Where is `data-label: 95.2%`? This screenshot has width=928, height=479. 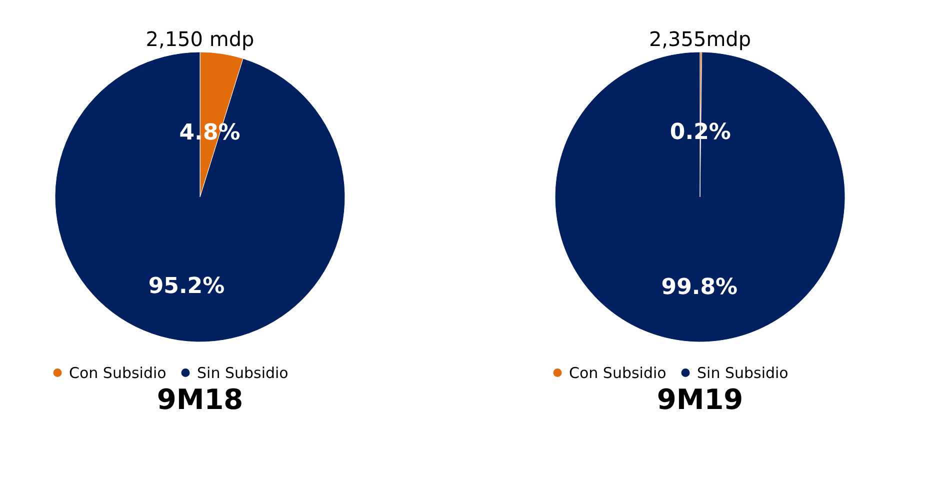
data-label: 95.2% is located at coordinates (186, 286).